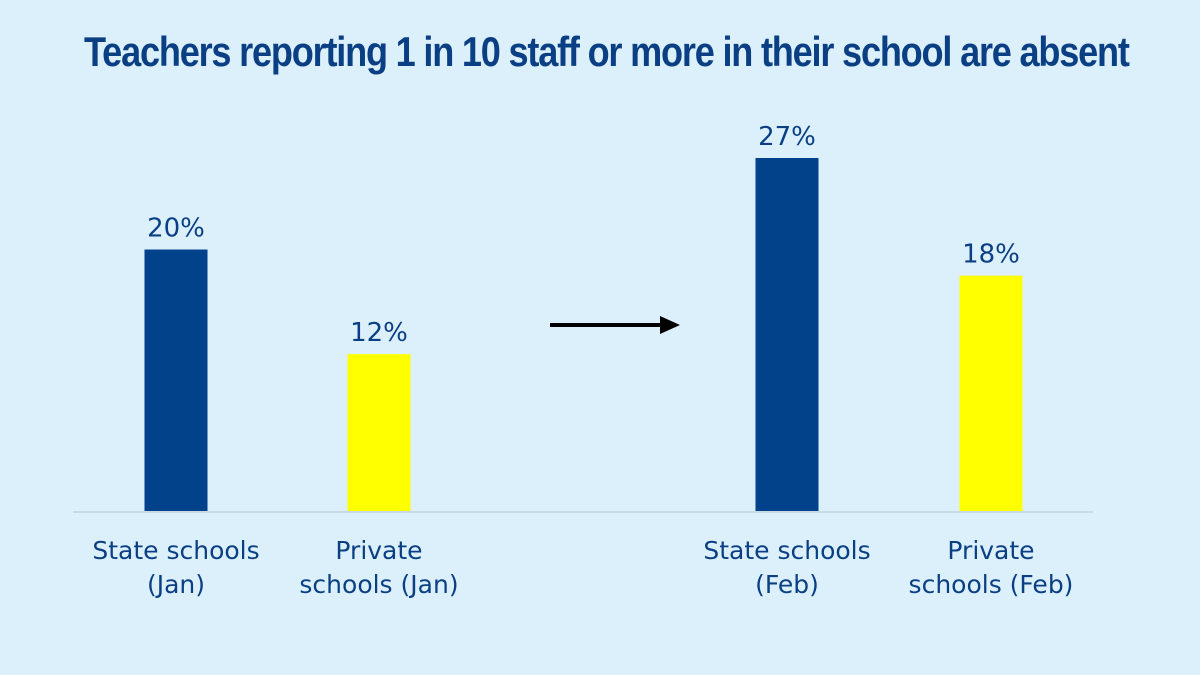 This screenshot has width=1200, height=675. I want to click on category-label-2: Private schools (Jan), so click(378, 567).